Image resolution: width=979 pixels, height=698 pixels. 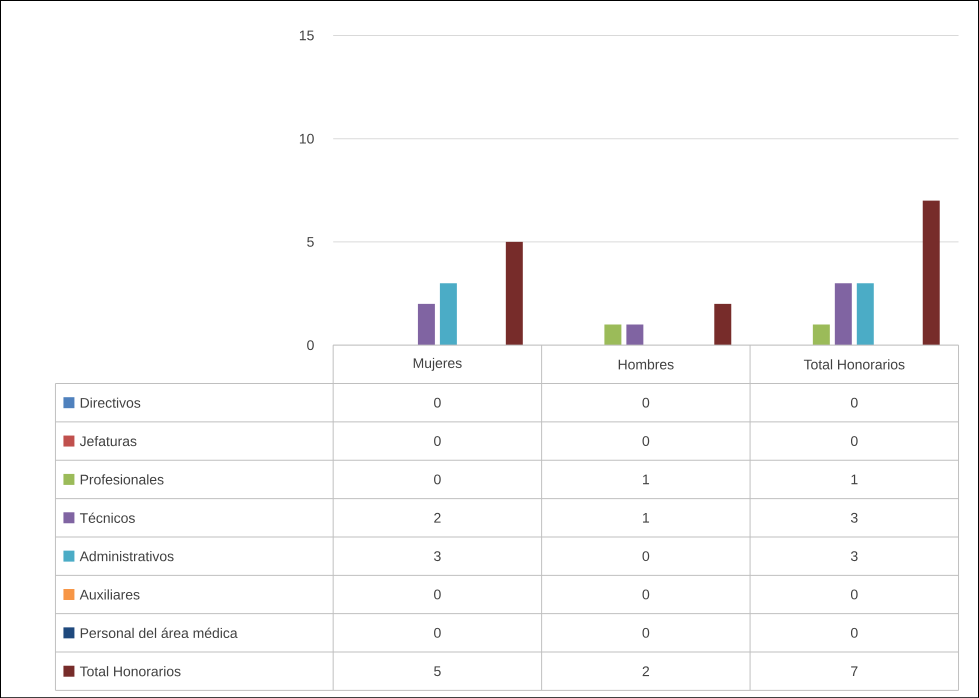 What do you see at coordinates (110, 594) in the screenshot?
I see `legend-label: Auxiliares` at bounding box center [110, 594].